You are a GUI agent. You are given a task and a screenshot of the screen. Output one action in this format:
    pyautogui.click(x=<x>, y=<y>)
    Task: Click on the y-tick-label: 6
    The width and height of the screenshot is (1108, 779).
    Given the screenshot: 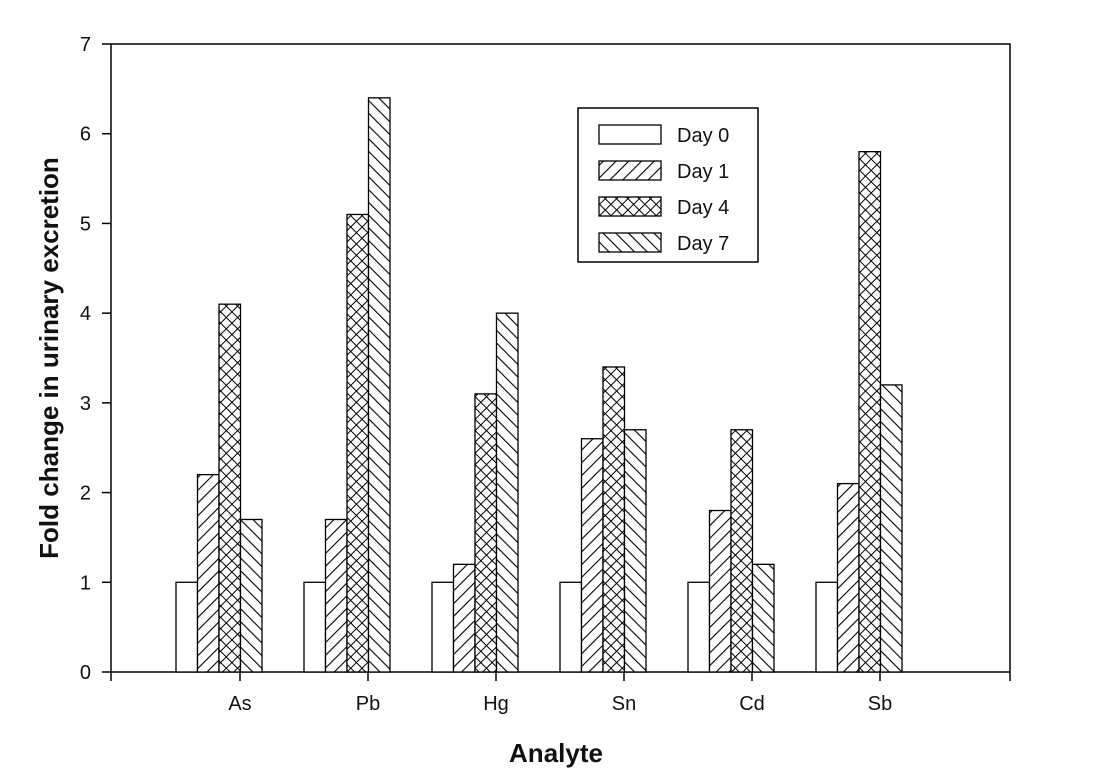 What is the action you would take?
    pyautogui.click(x=85, y=135)
    